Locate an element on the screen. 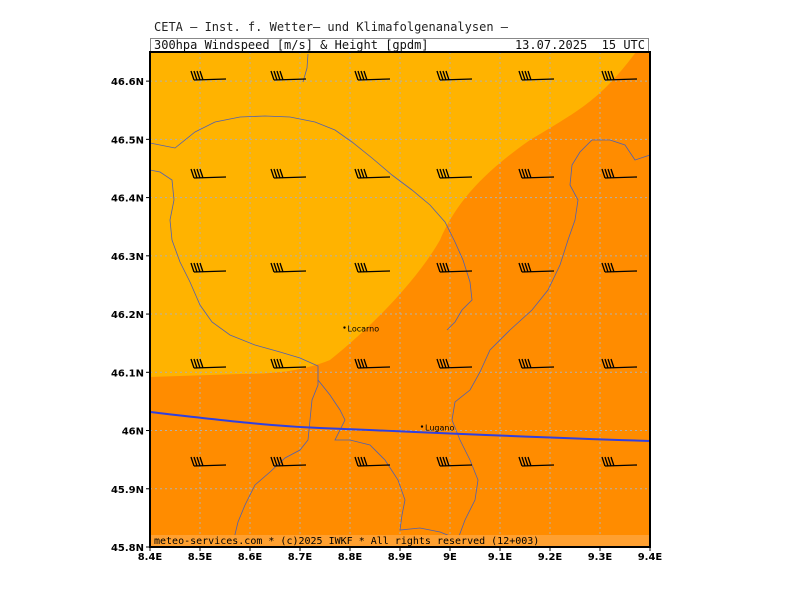 The image size is (800, 600). border-north-top is located at coordinates (305, 68).